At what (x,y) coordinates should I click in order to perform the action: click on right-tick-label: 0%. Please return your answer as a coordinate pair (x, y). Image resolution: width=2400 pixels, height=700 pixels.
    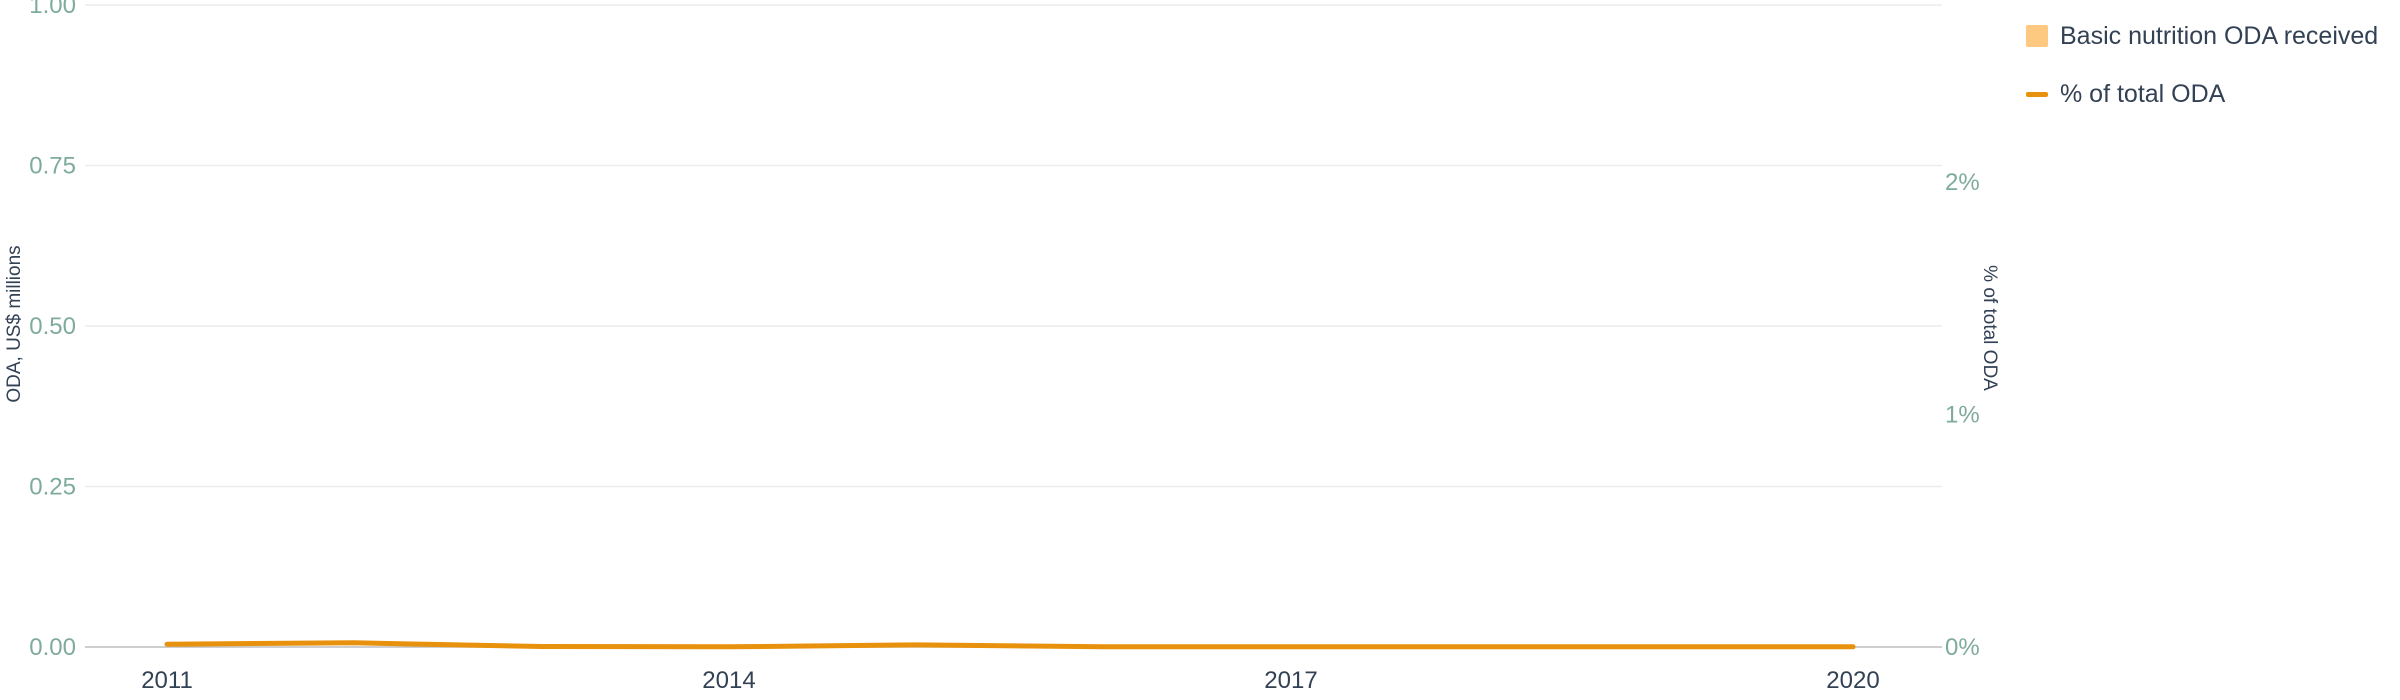
    Looking at the image, I should click on (1962, 647).